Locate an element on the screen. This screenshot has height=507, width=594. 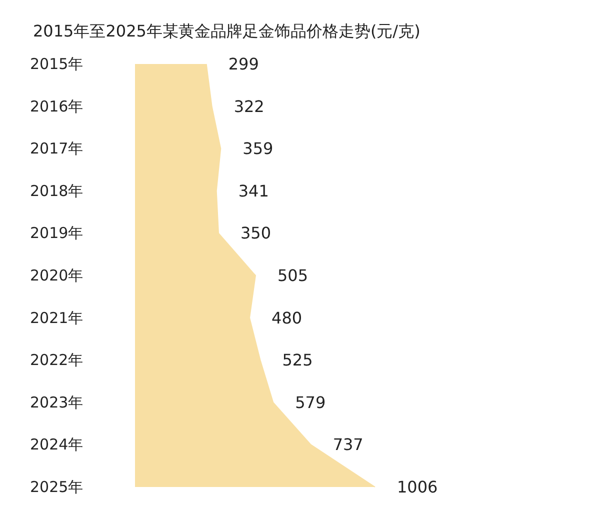
y-tick-label: 2016年 is located at coordinates (57, 106).